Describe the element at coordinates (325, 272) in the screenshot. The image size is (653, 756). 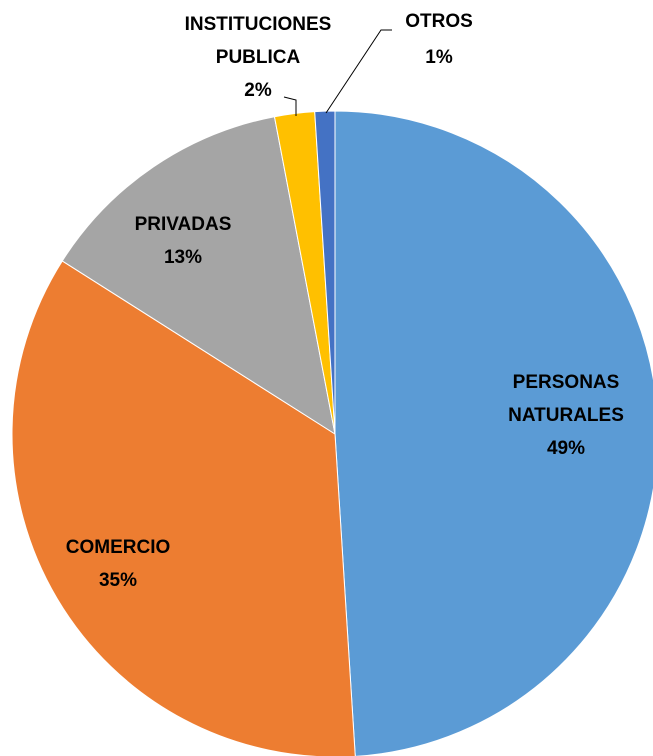
I see `pie-slice` at that location.